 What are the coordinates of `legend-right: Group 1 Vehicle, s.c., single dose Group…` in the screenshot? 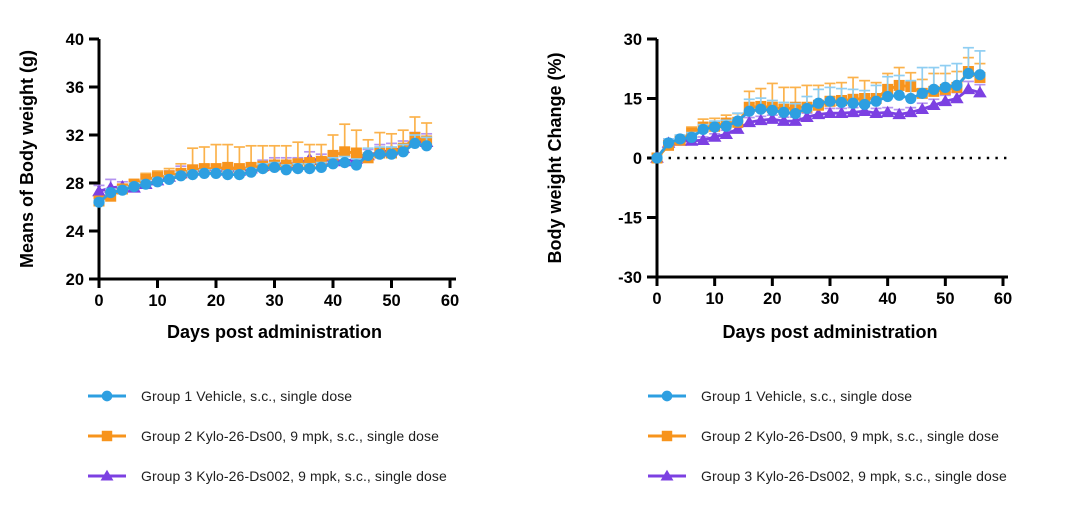 It's located at (826, 436).